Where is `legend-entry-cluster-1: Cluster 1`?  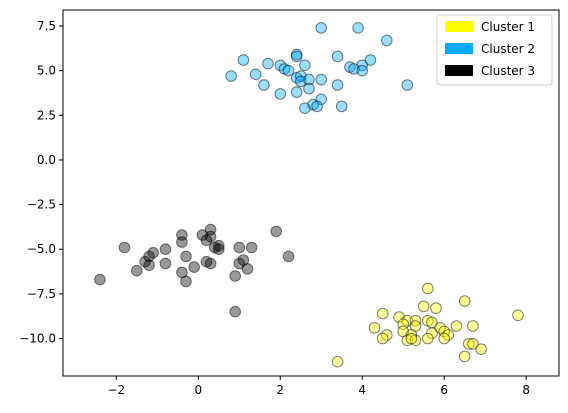
legend-entry-cluster-1: Cluster 1 is located at coordinates (490, 27).